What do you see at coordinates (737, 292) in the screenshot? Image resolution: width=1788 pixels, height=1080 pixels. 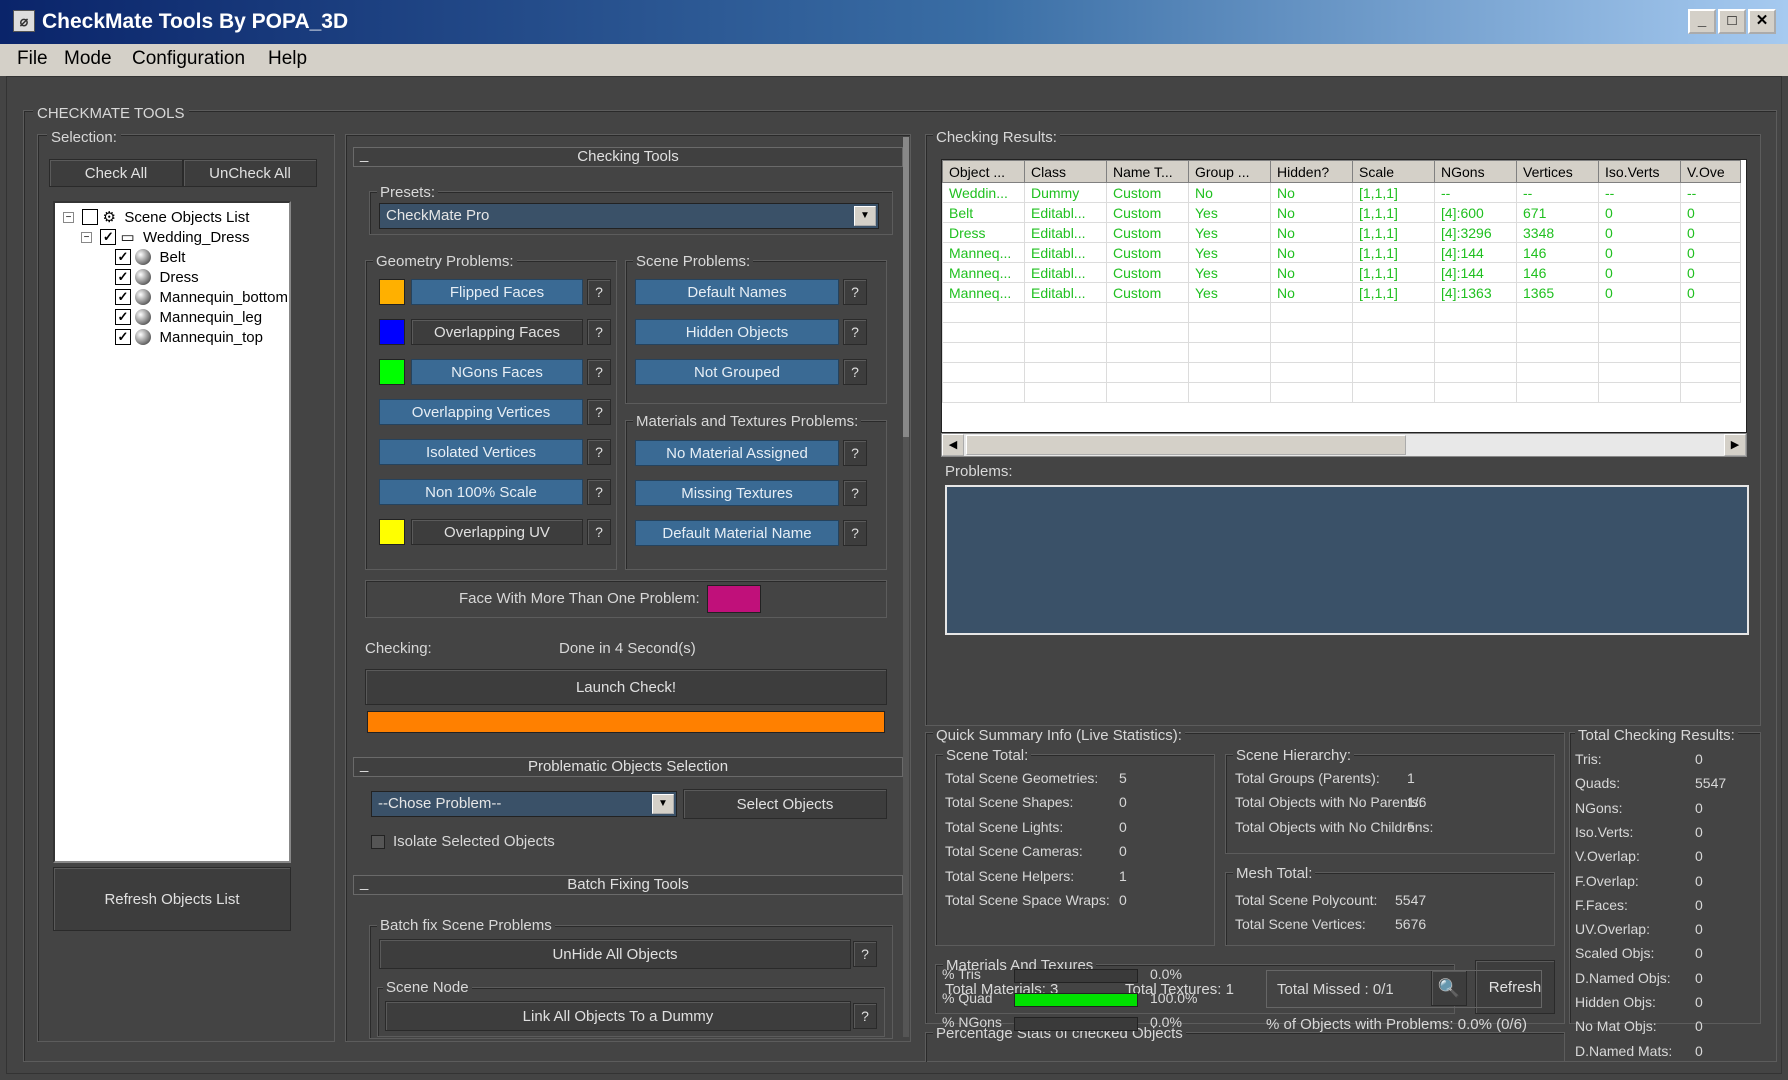 I see `scene-problem-button: Default Names` at bounding box center [737, 292].